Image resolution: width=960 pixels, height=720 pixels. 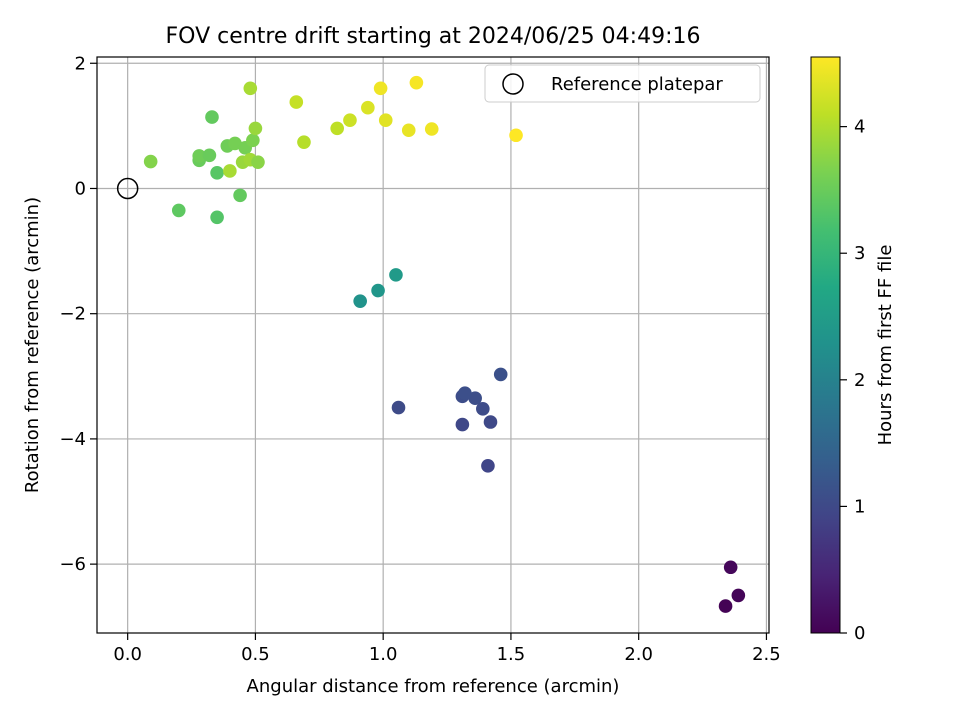 What do you see at coordinates (885, 345) in the screenshot?
I see `colorbar-label: Hours from first FF file` at bounding box center [885, 345].